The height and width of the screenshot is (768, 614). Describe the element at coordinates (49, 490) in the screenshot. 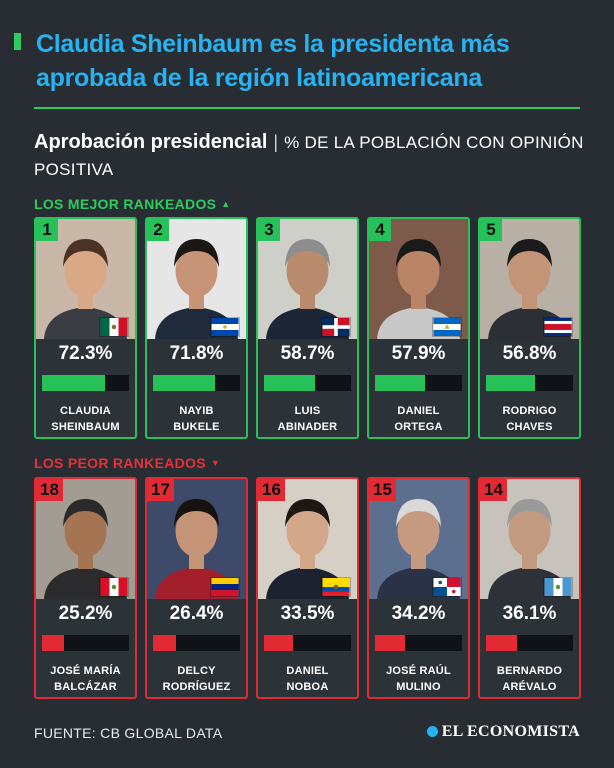

I see `rank-badge: 18` at that location.